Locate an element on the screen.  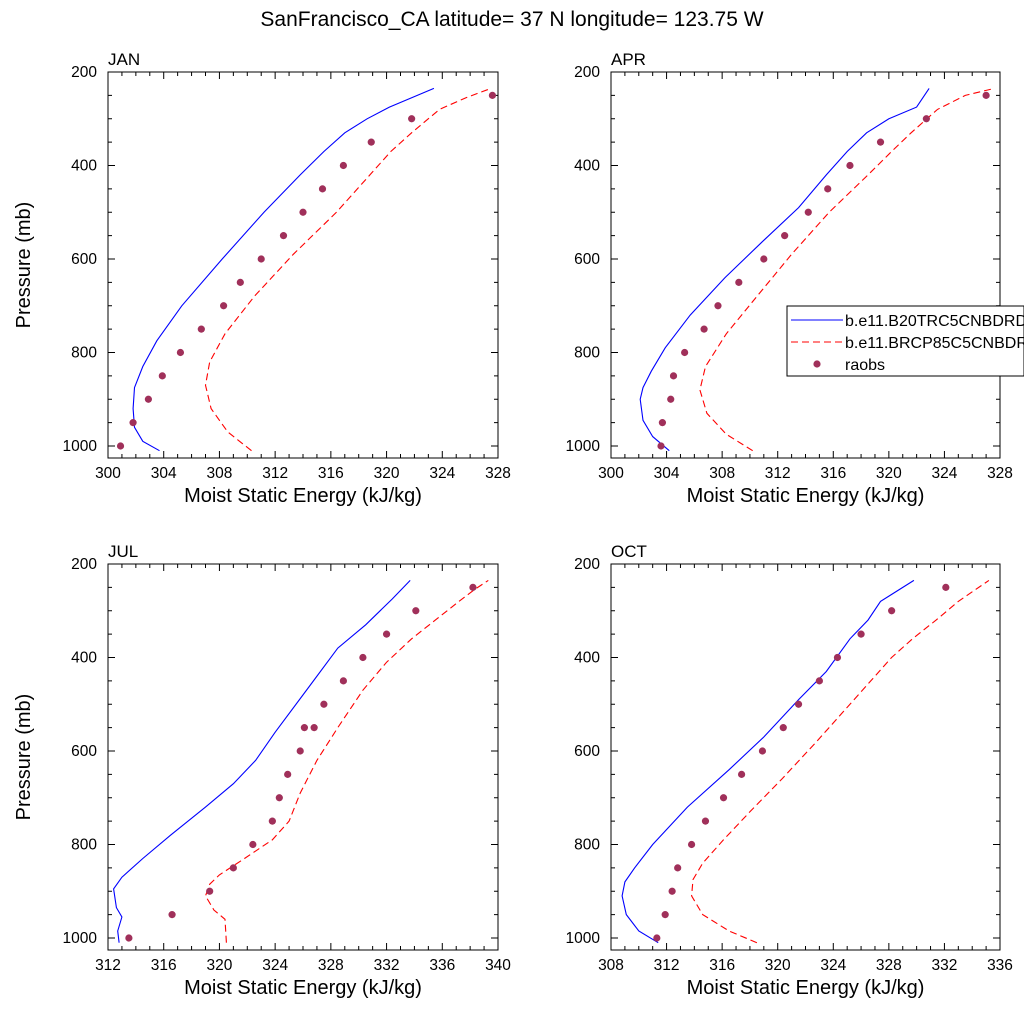
panel-title: APR is located at coordinates (628, 59).